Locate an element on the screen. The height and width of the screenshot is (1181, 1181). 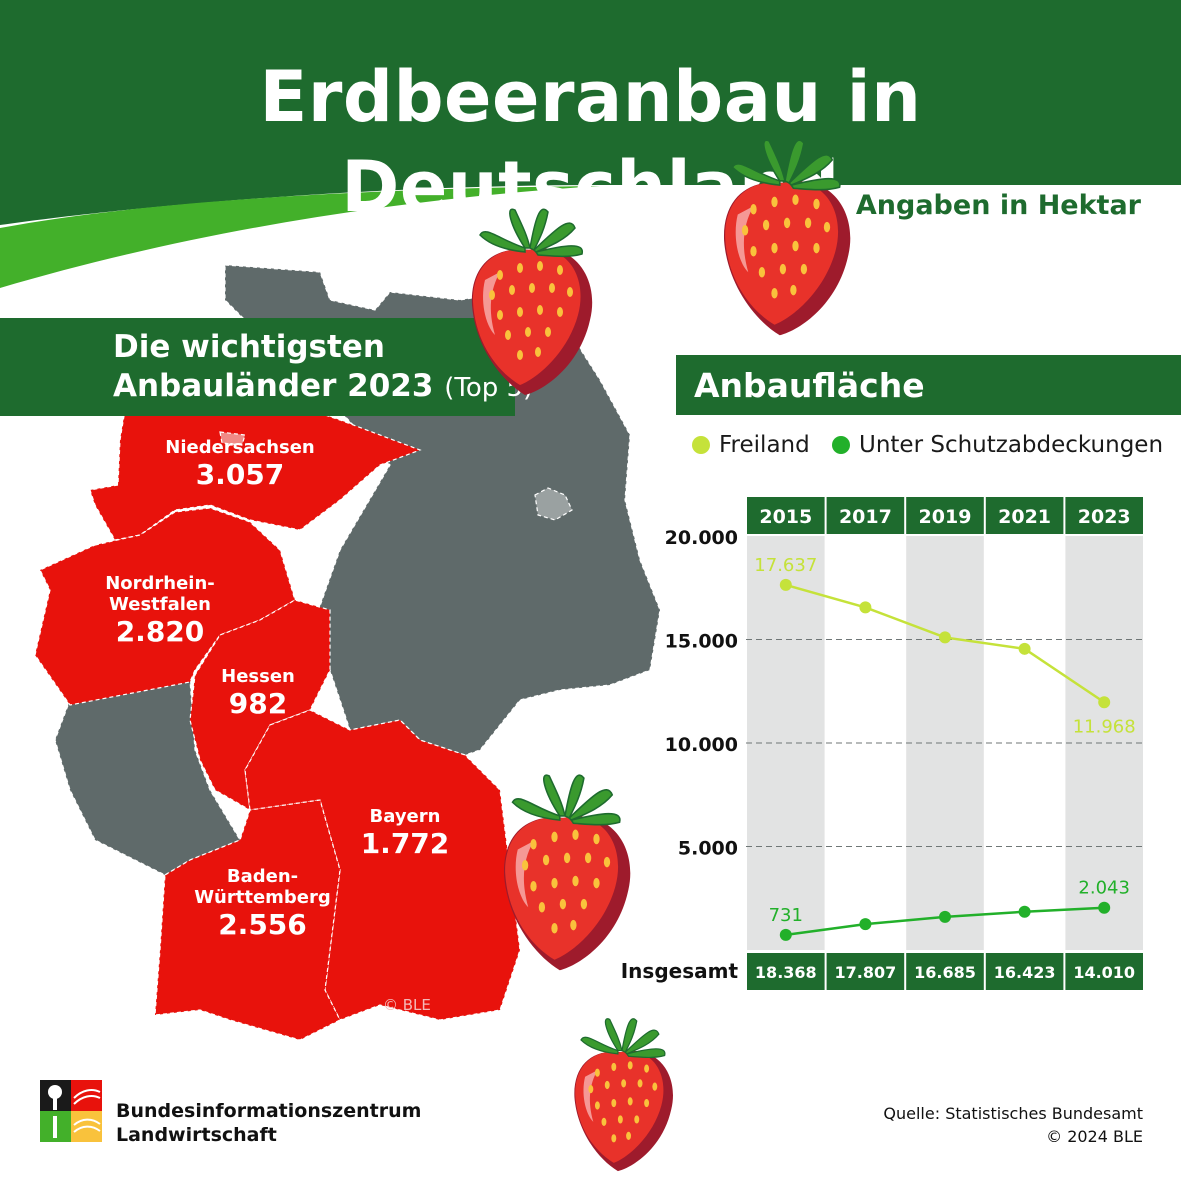
total-value: 16.685 is located at coordinates (945, 972).